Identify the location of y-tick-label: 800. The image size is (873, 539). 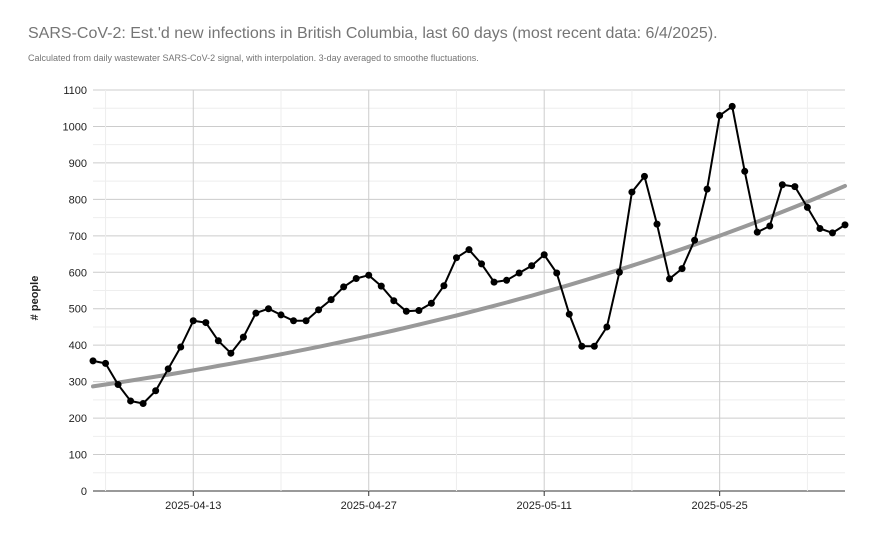
(78, 200).